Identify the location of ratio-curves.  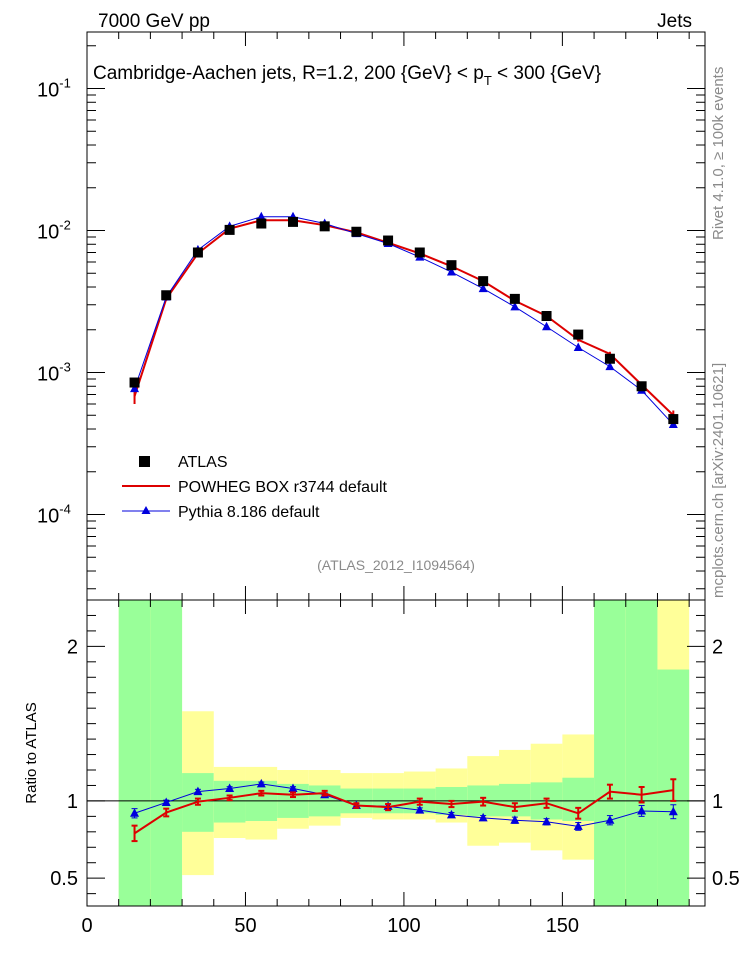
(396, 810).